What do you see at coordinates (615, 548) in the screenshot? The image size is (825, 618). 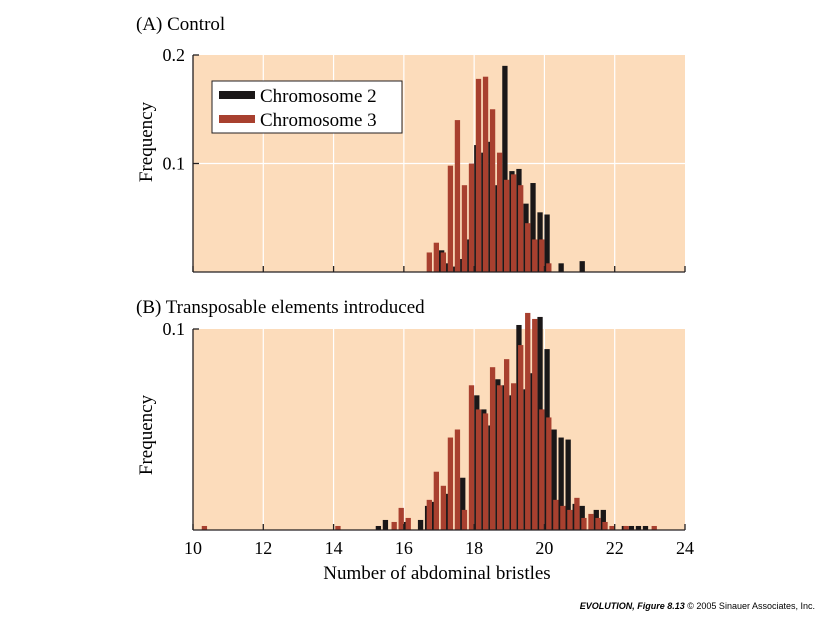 I see `x-tick-label: 22` at bounding box center [615, 548].